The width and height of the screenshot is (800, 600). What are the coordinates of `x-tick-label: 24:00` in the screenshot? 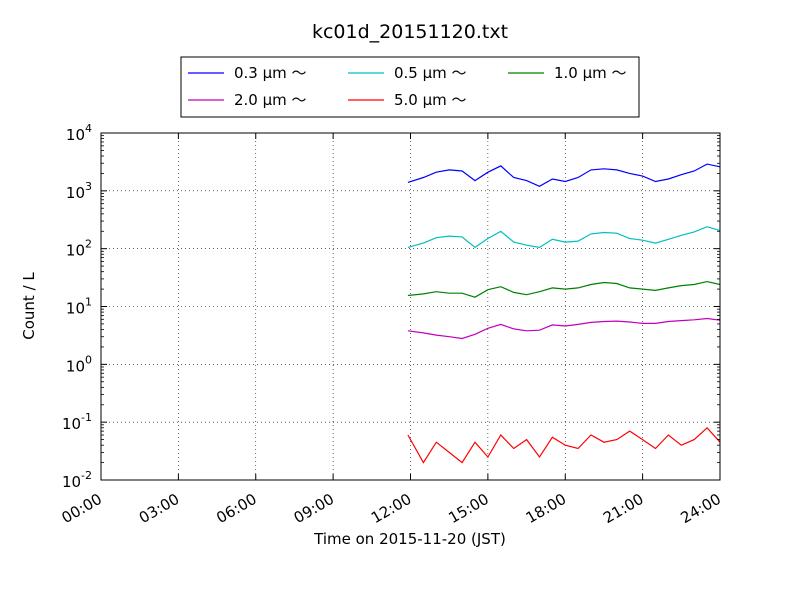 It's located at (701, 508).